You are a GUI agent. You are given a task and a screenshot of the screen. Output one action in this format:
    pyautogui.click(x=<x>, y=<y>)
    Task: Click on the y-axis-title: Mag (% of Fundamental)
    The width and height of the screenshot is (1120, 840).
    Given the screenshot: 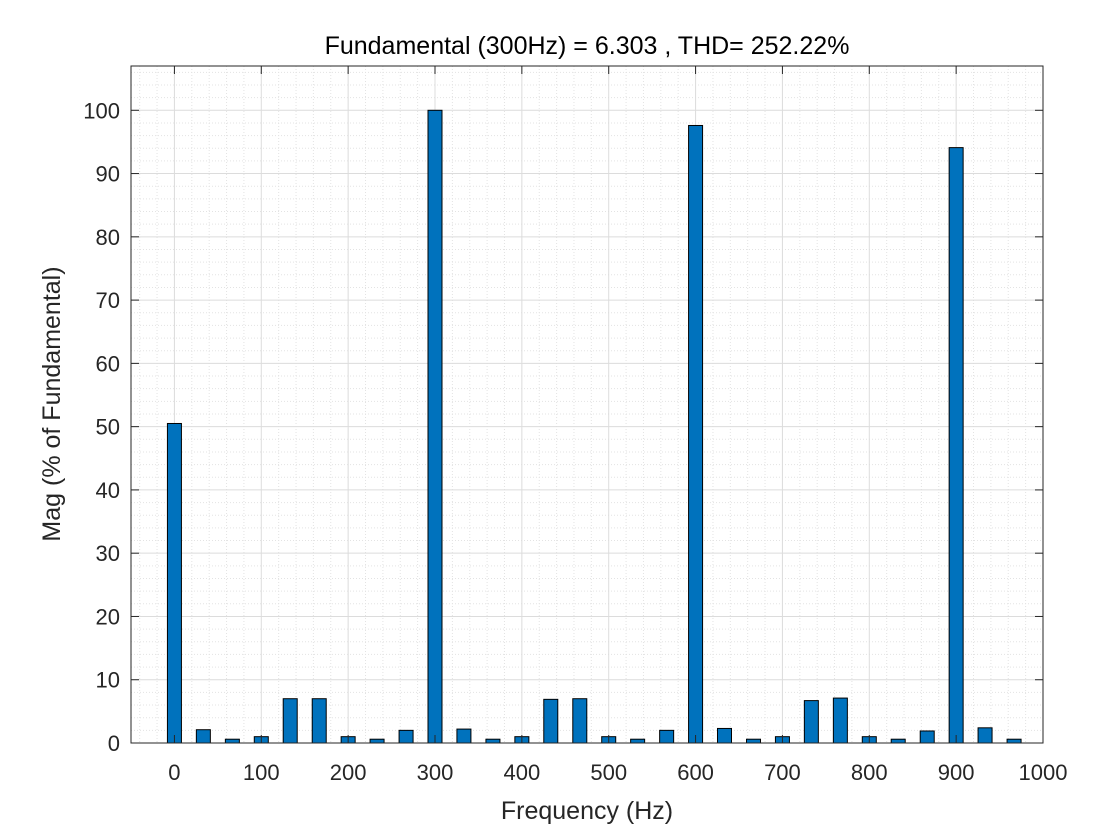 What is the action you would take?
    pyautogui.click(x=52, y=403)
    